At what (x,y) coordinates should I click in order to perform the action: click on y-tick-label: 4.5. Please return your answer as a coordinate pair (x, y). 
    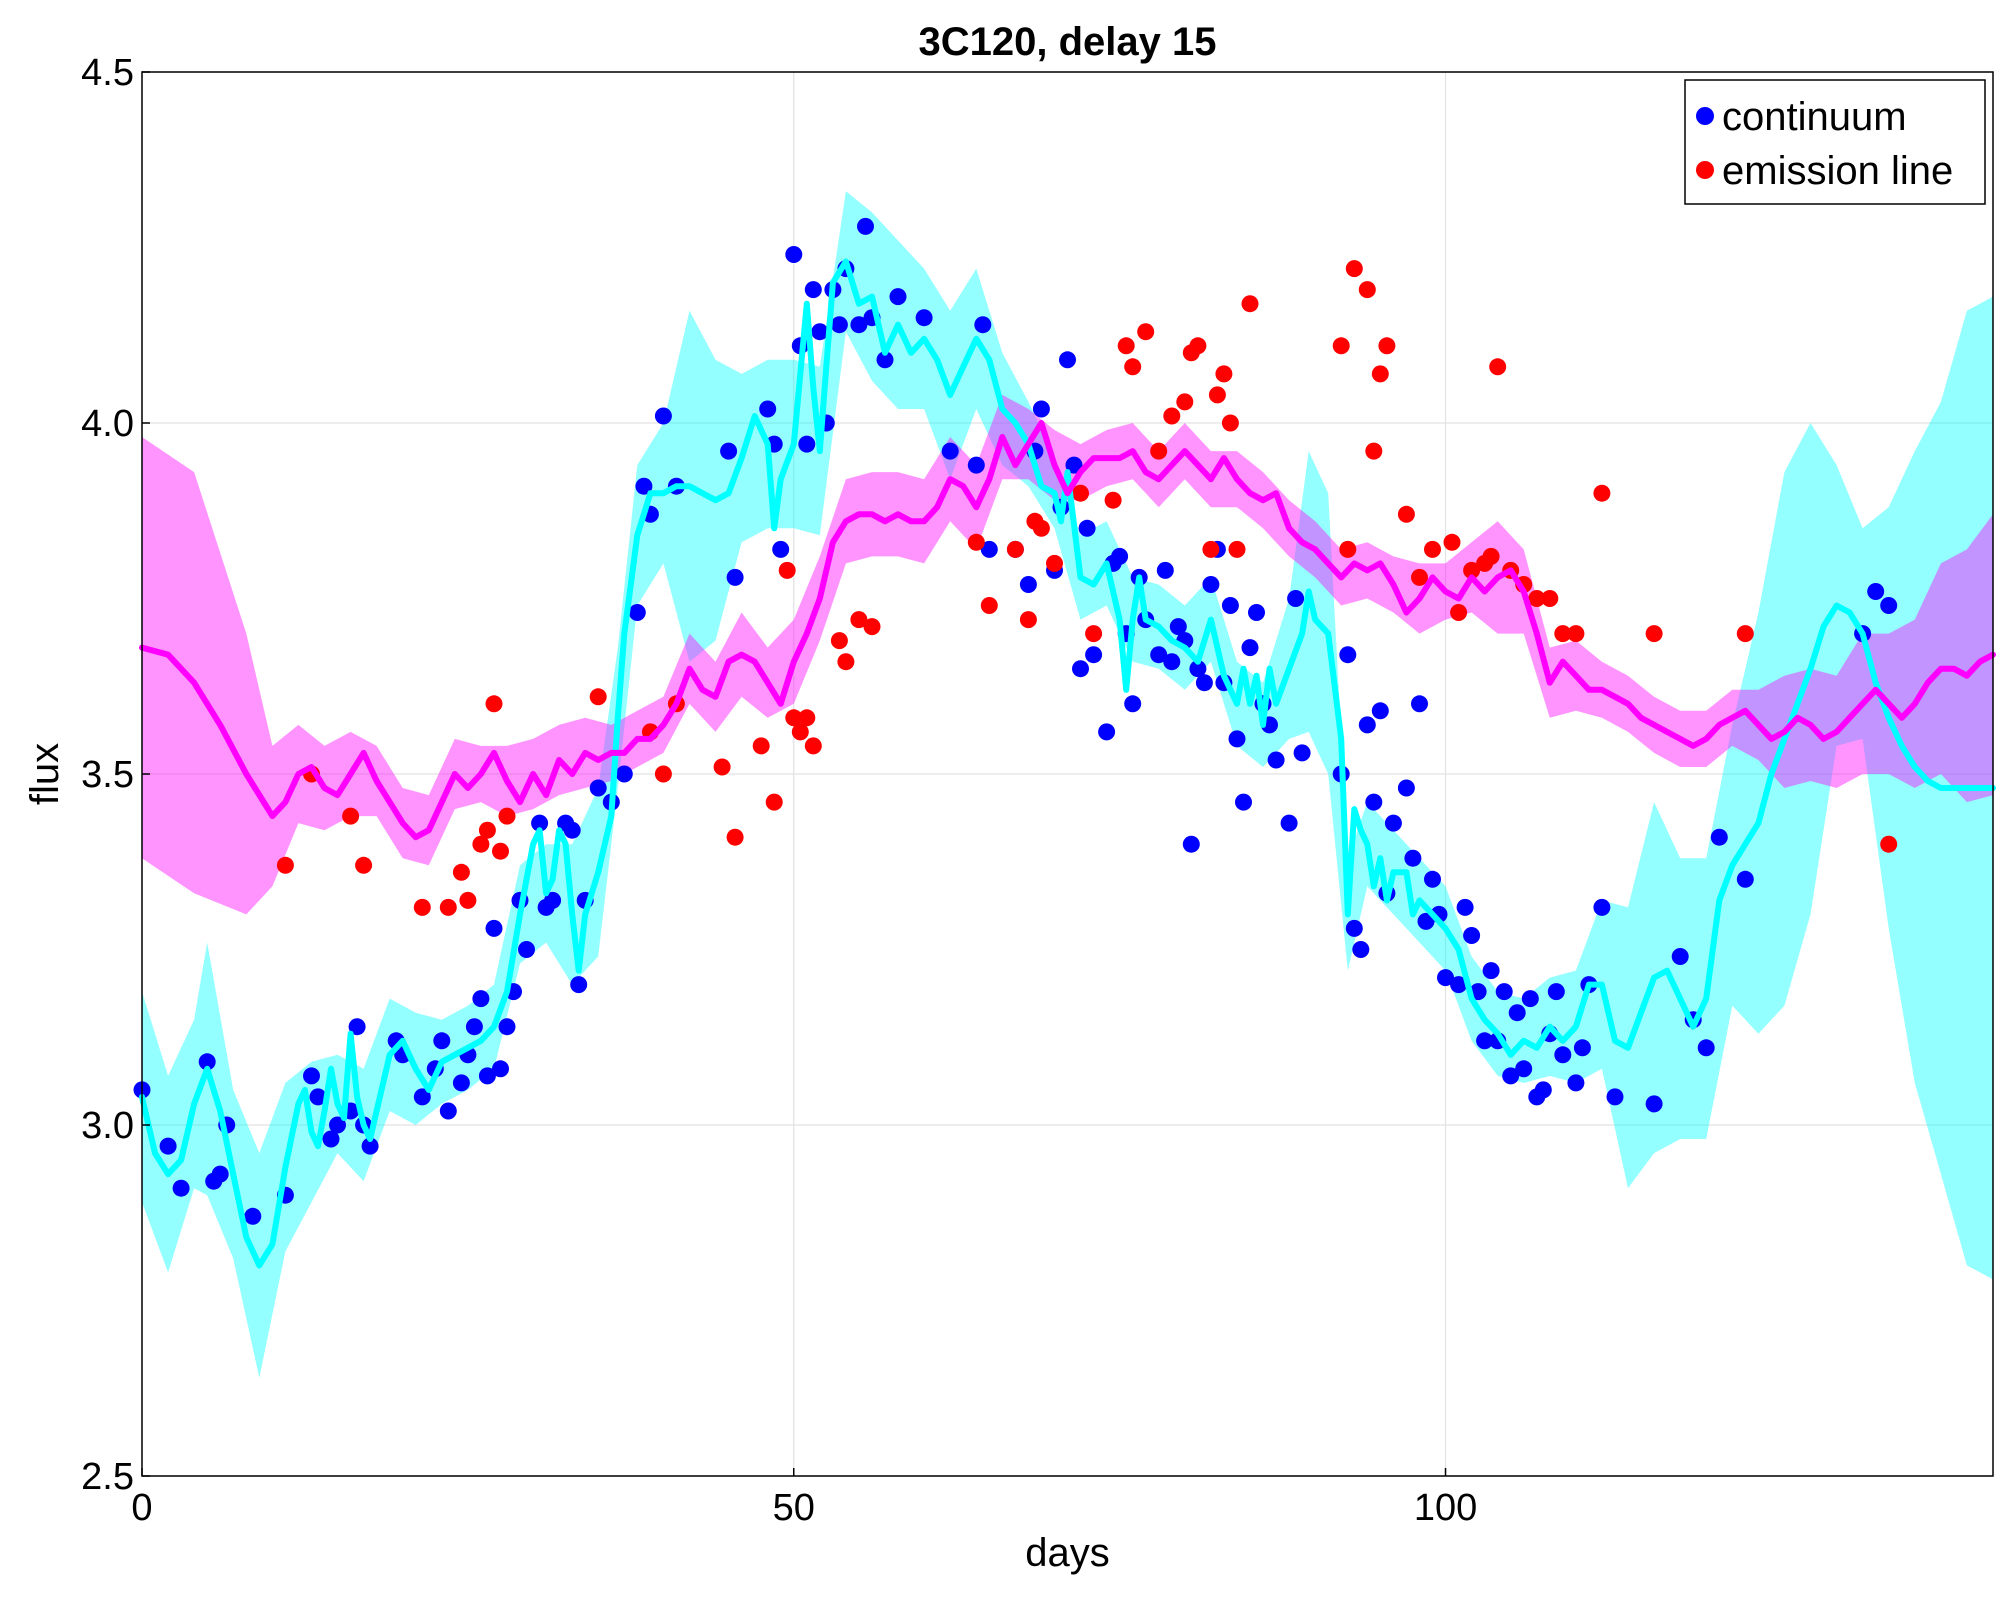
    Looking at the image, I should click on (107, 73).